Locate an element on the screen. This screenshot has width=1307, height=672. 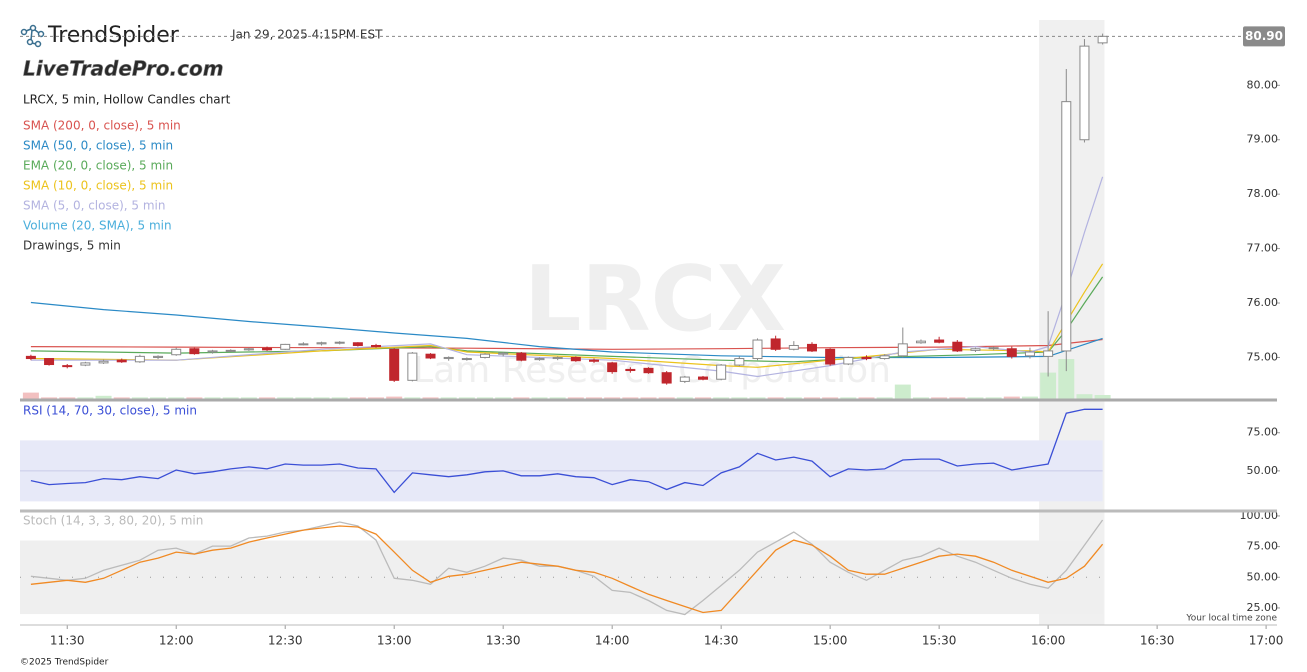
legend-entry: SMA (50, 0, close), 5 min is located at coordinates (98, 146).